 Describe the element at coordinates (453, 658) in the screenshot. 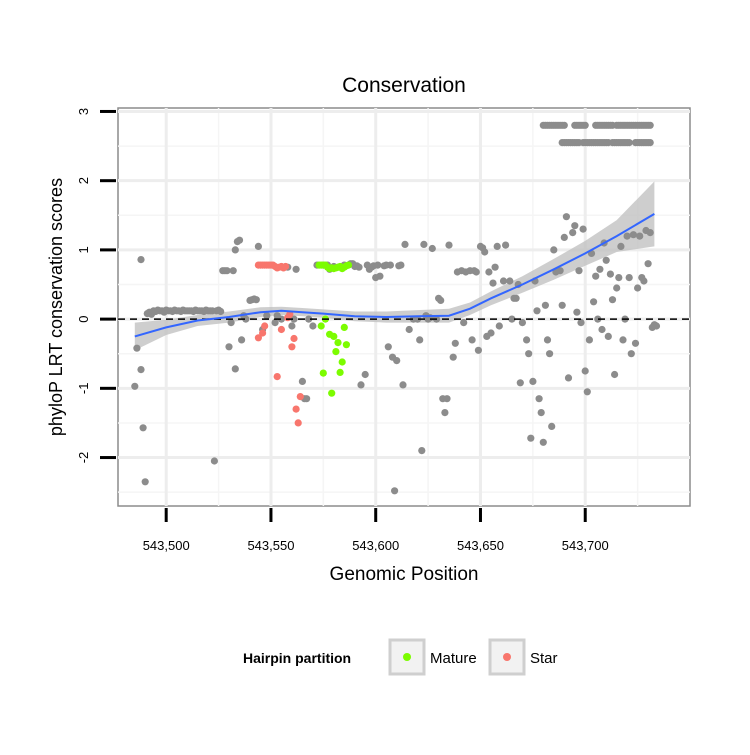

I see `legend-label-mature: Mature` at that location.